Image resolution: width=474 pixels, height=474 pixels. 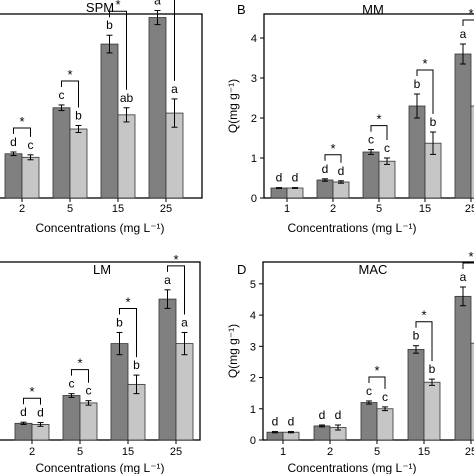 I want to click on panel-letter: D, so click(x=241, y=269).